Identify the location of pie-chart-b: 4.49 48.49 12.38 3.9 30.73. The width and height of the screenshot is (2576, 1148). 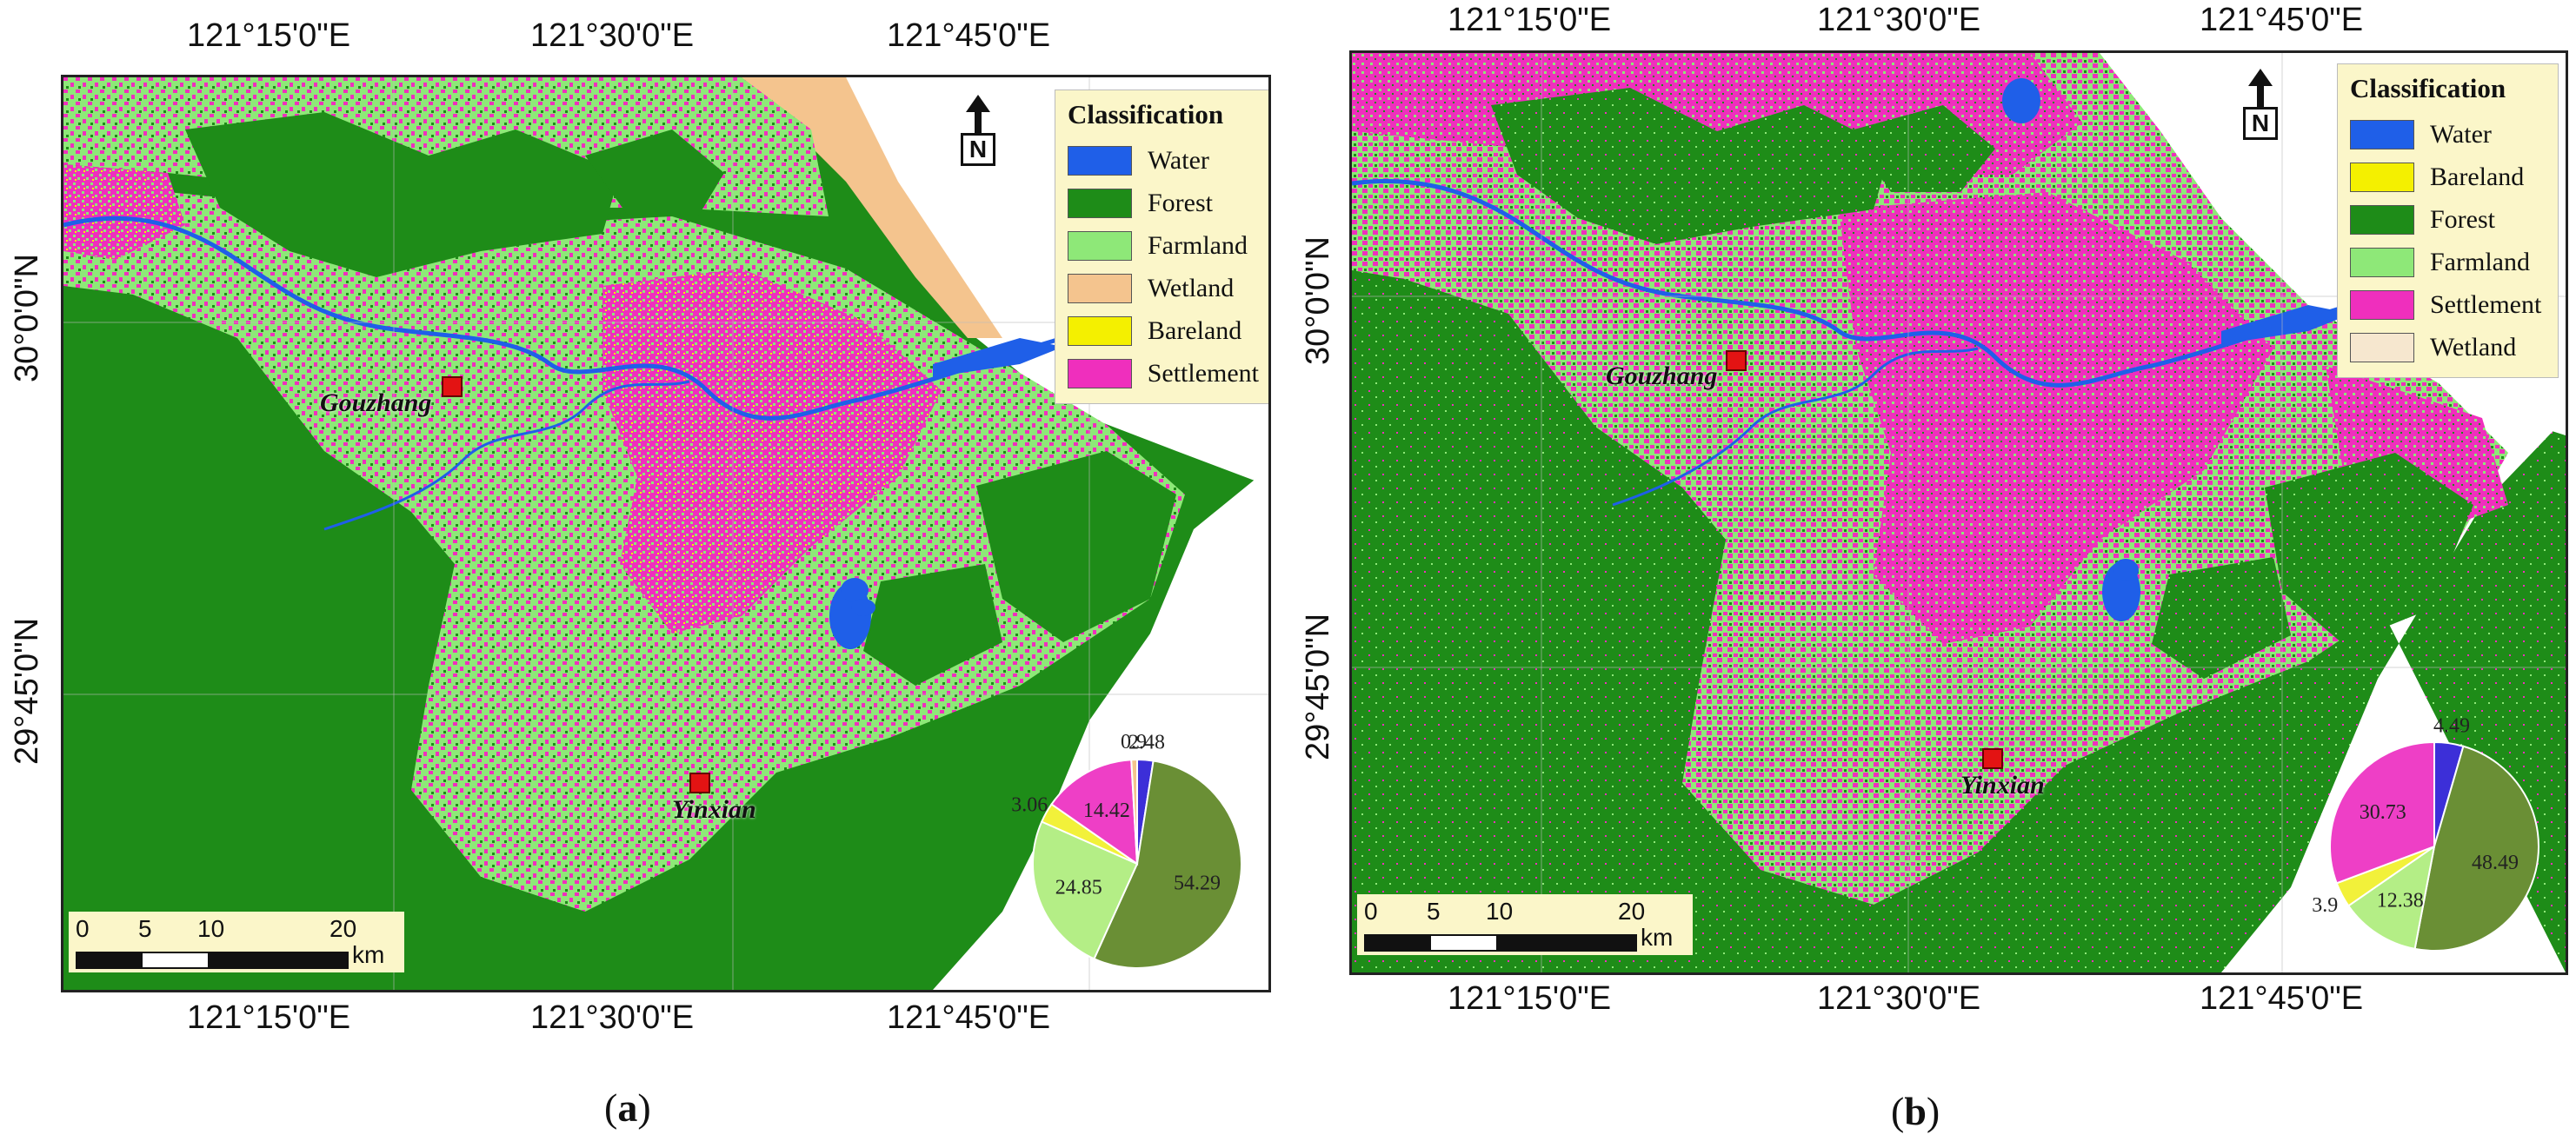
(2425, 833).